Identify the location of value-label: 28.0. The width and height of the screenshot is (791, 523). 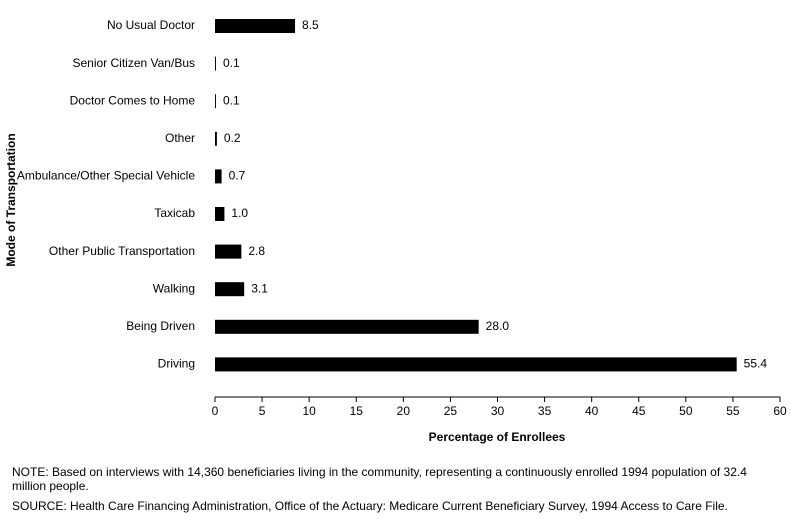
(498, 326).